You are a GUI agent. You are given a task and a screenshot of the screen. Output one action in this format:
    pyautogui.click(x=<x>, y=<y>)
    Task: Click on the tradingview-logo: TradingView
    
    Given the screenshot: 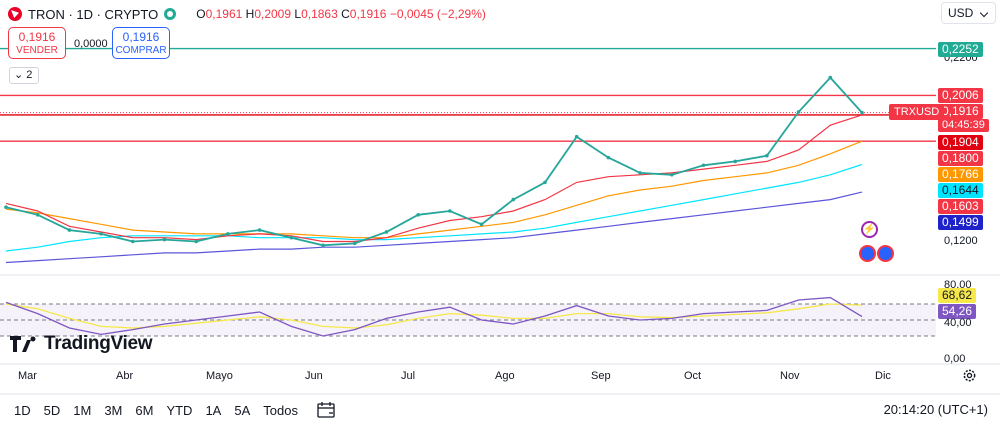 What is the action you would take?
    pyautogui.click(x=81, y=344)
    